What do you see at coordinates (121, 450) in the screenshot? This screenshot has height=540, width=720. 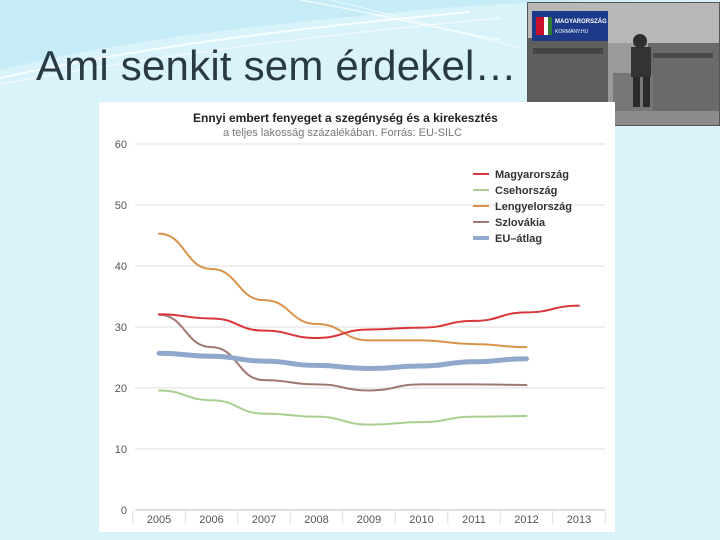 I see `y-tick-label: 10` at bounding box center [121, 450].